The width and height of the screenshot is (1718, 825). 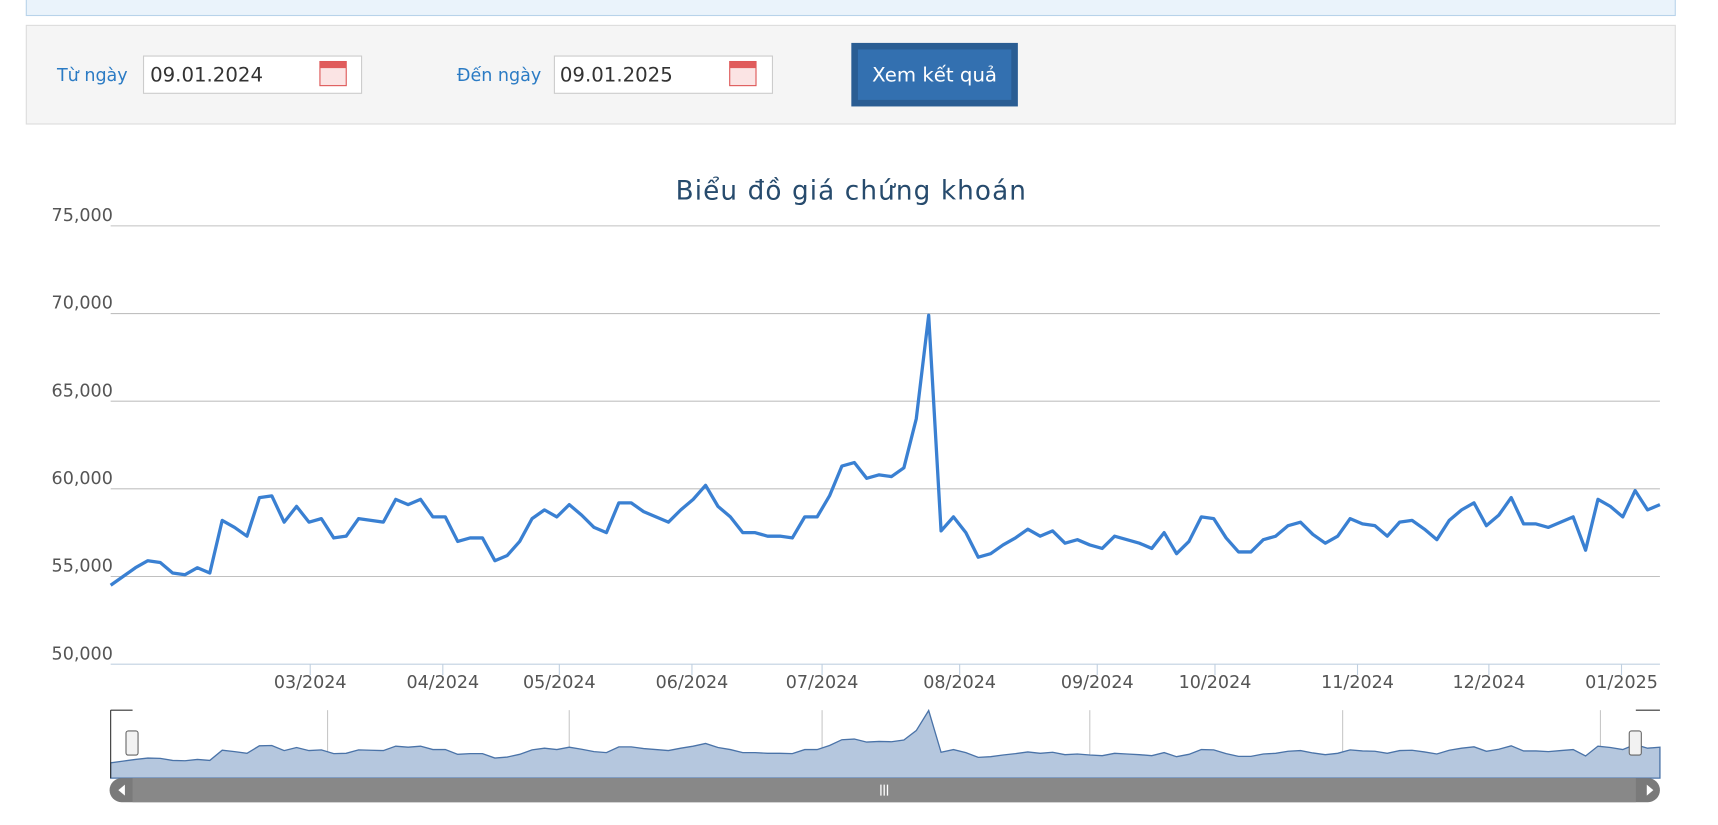 I want to click on scroll-left, so click(x=121, y=790).